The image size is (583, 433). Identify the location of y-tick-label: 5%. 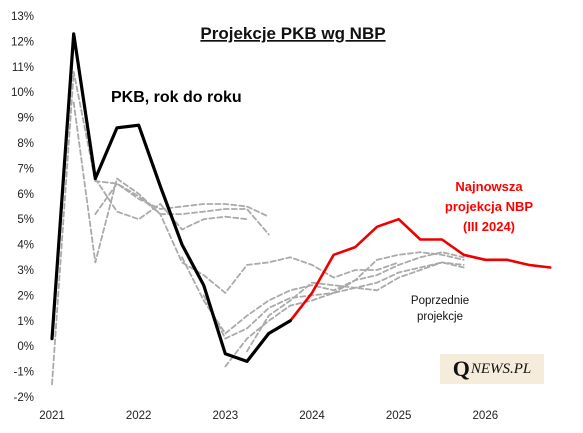
(25, 220).